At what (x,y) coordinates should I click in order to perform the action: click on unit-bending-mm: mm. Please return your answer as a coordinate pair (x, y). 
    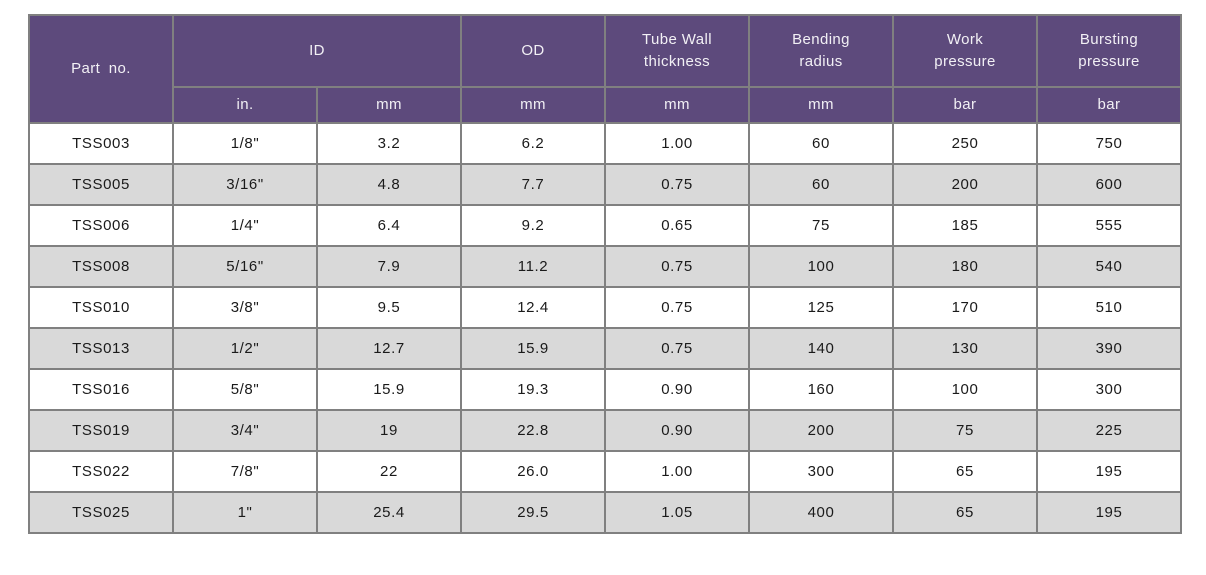
    Looking at the image, I should click on (821, 105).